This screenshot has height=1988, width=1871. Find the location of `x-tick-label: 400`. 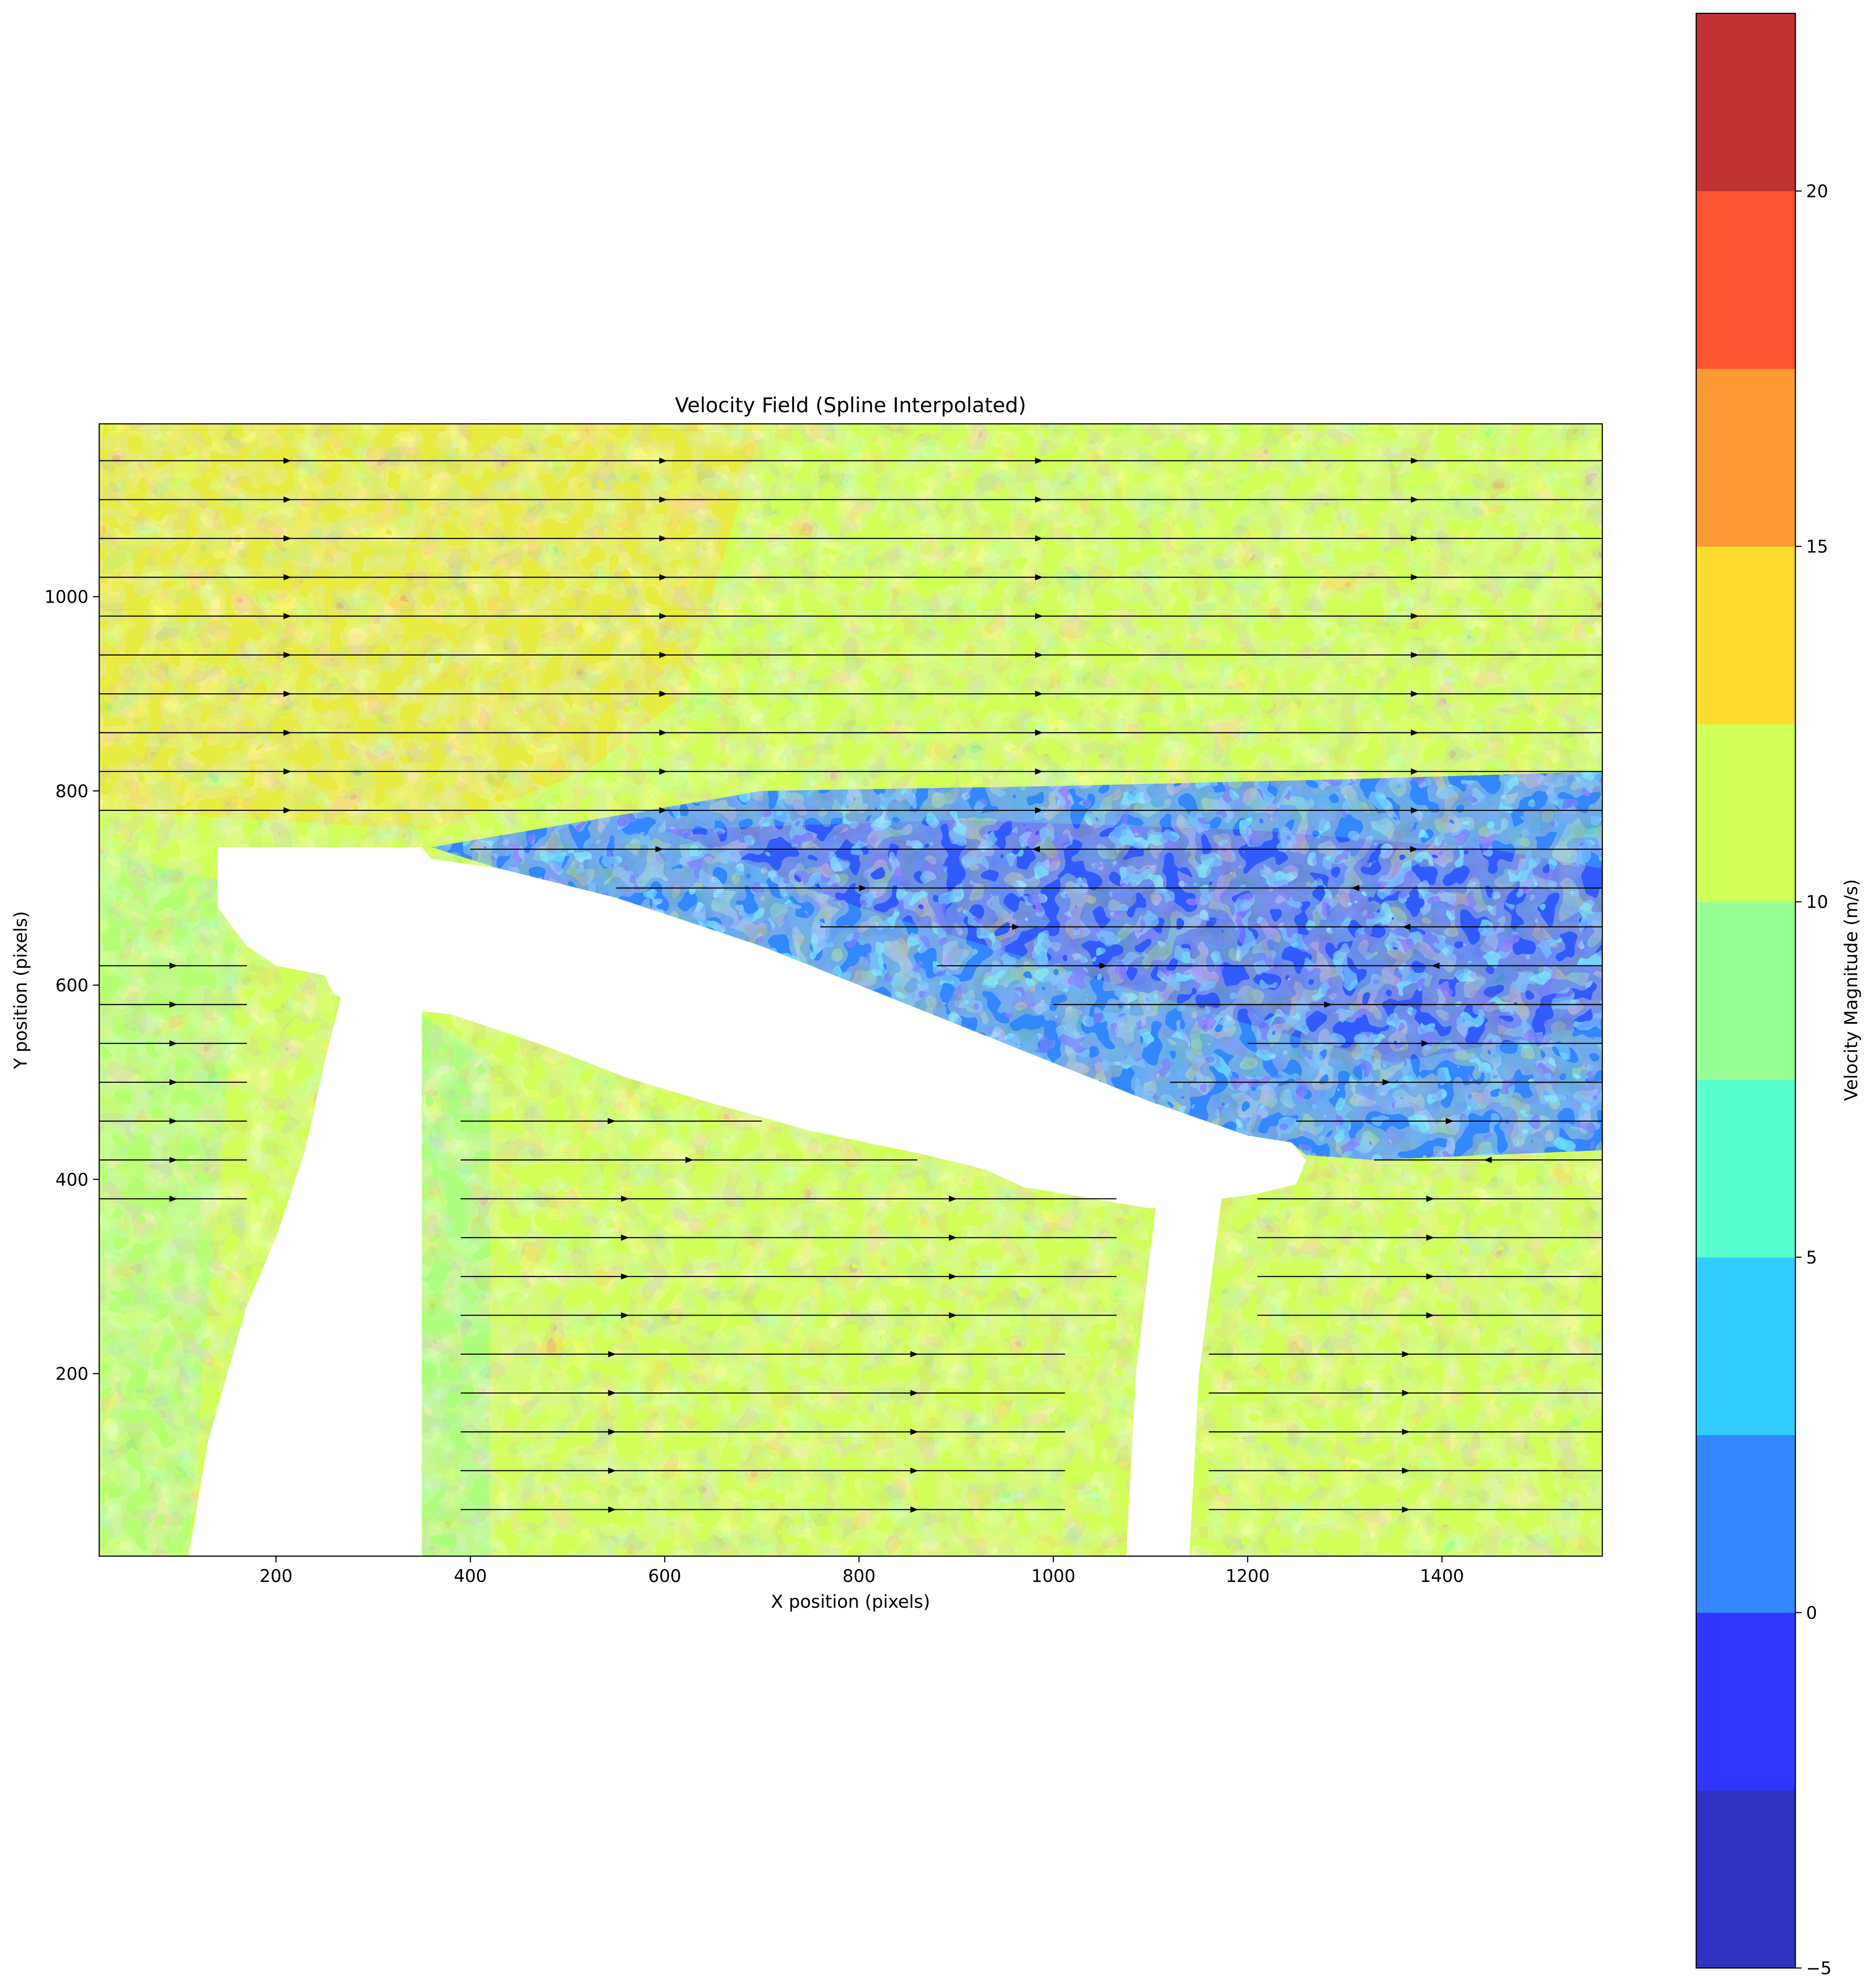

x-tick-label: 400 is located at coordinates (470, 1576).